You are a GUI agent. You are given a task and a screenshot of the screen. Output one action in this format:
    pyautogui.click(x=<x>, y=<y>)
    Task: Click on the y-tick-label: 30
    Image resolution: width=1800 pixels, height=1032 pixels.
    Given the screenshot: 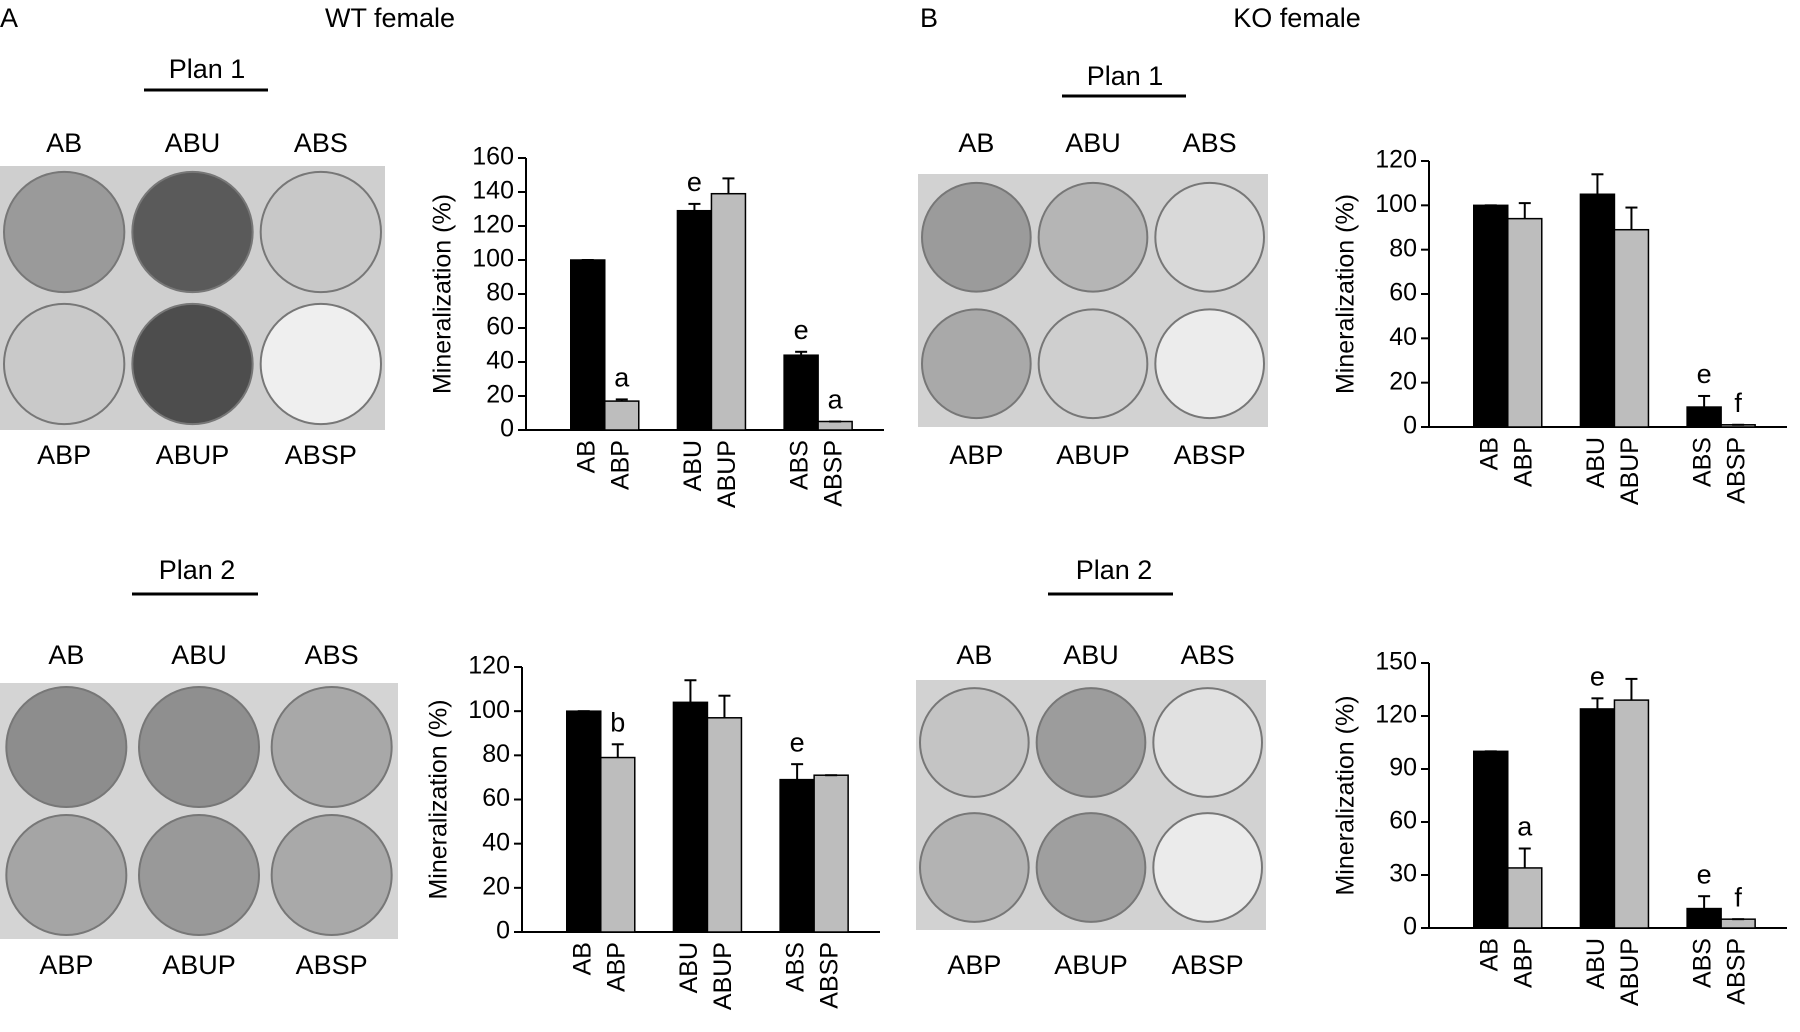 What is the action you would take?
    pyautogui.click(x=1403, y=874)
    